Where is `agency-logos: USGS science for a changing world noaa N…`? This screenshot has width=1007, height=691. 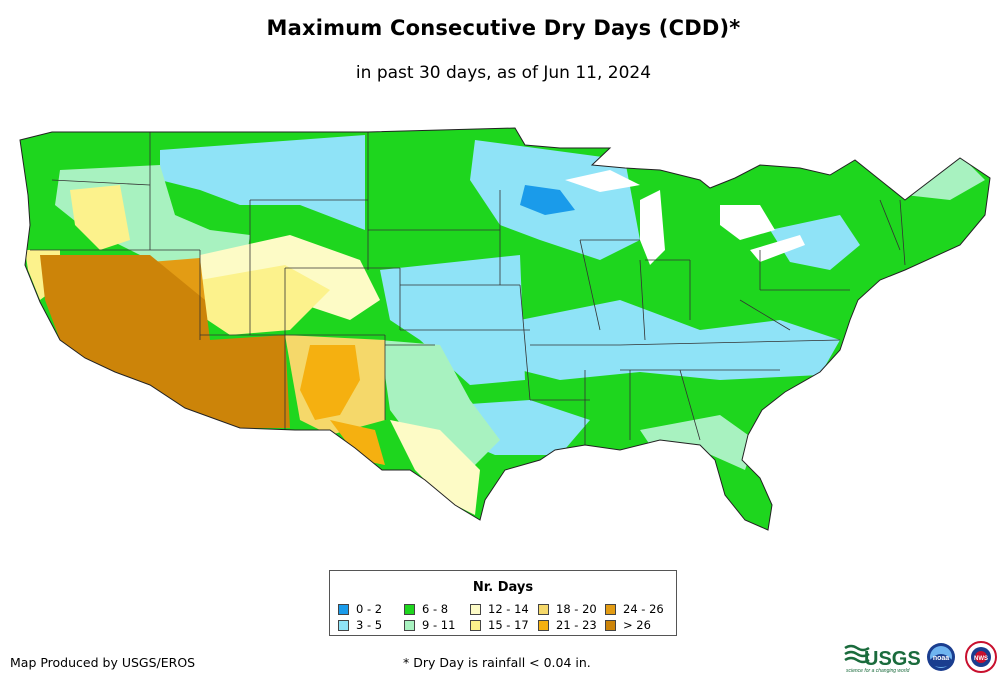
agency-logos: USGS science for a changing world noaa N… is located at coordinates (920, 657).